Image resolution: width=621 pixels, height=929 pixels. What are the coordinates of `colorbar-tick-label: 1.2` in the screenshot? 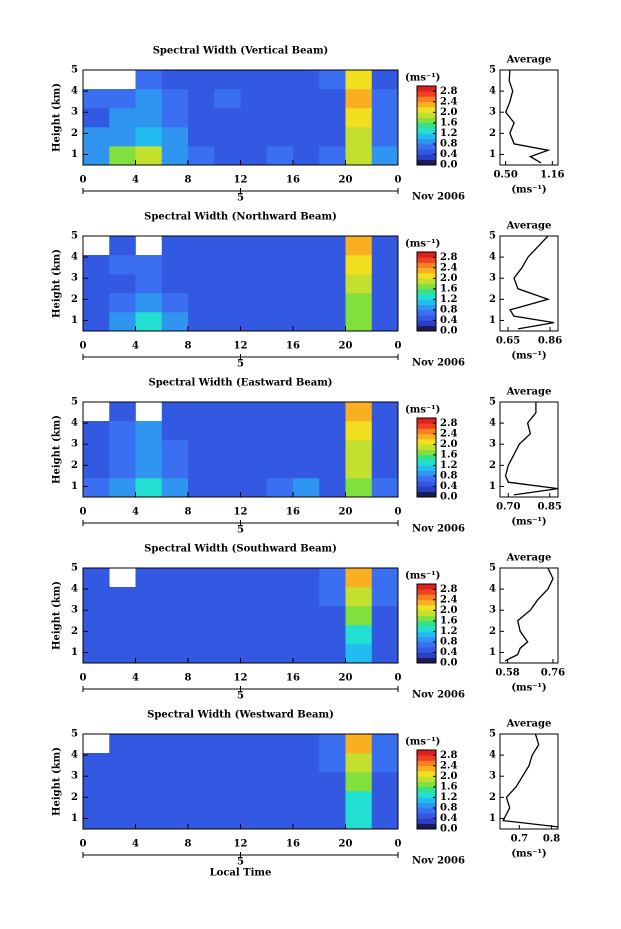 It's located at (448, 299).